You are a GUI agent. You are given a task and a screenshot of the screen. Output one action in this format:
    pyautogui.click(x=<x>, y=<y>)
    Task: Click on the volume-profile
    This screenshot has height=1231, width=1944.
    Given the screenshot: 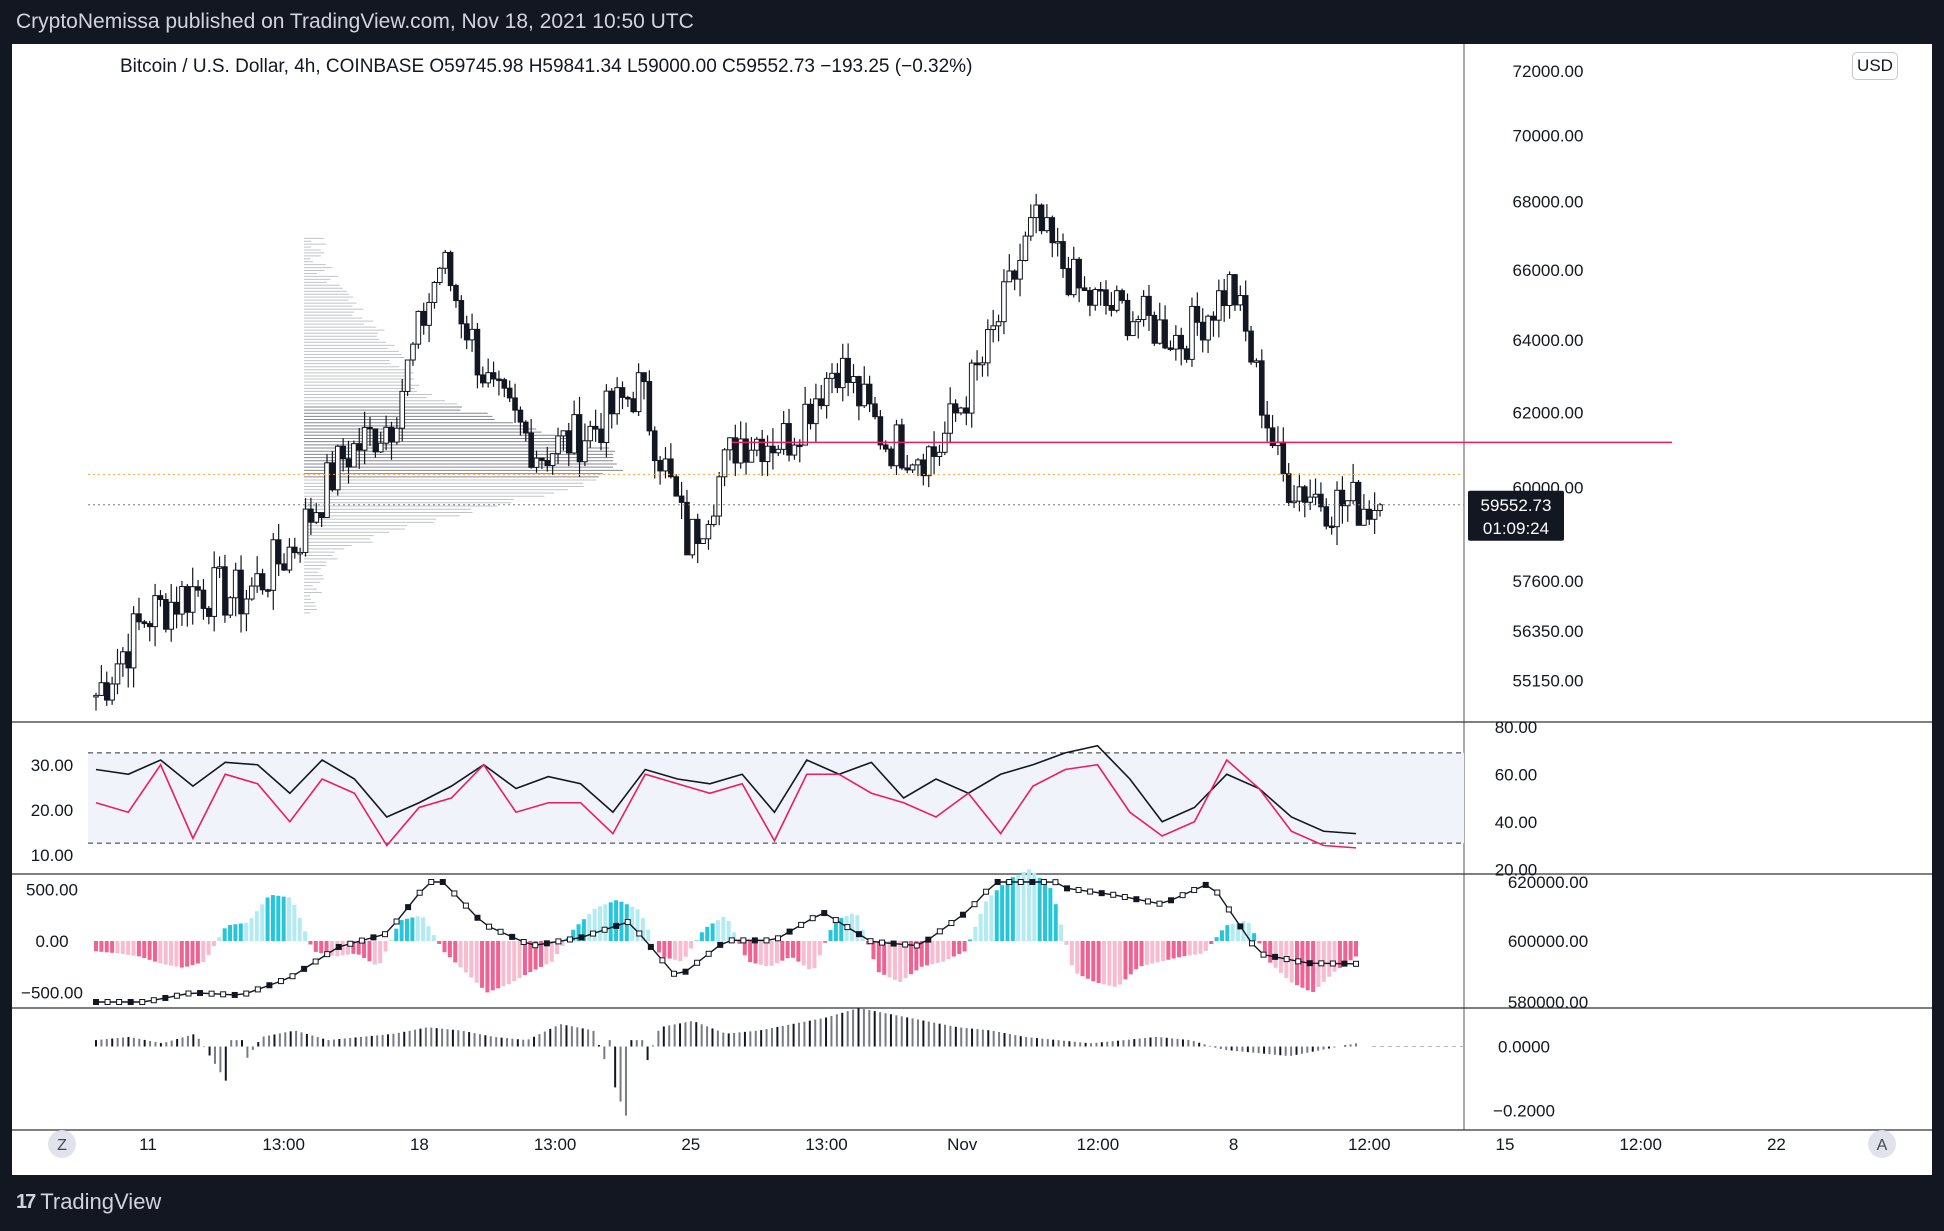 What is the action you would take?
    pyautogui.click(x=463, y=425)
    